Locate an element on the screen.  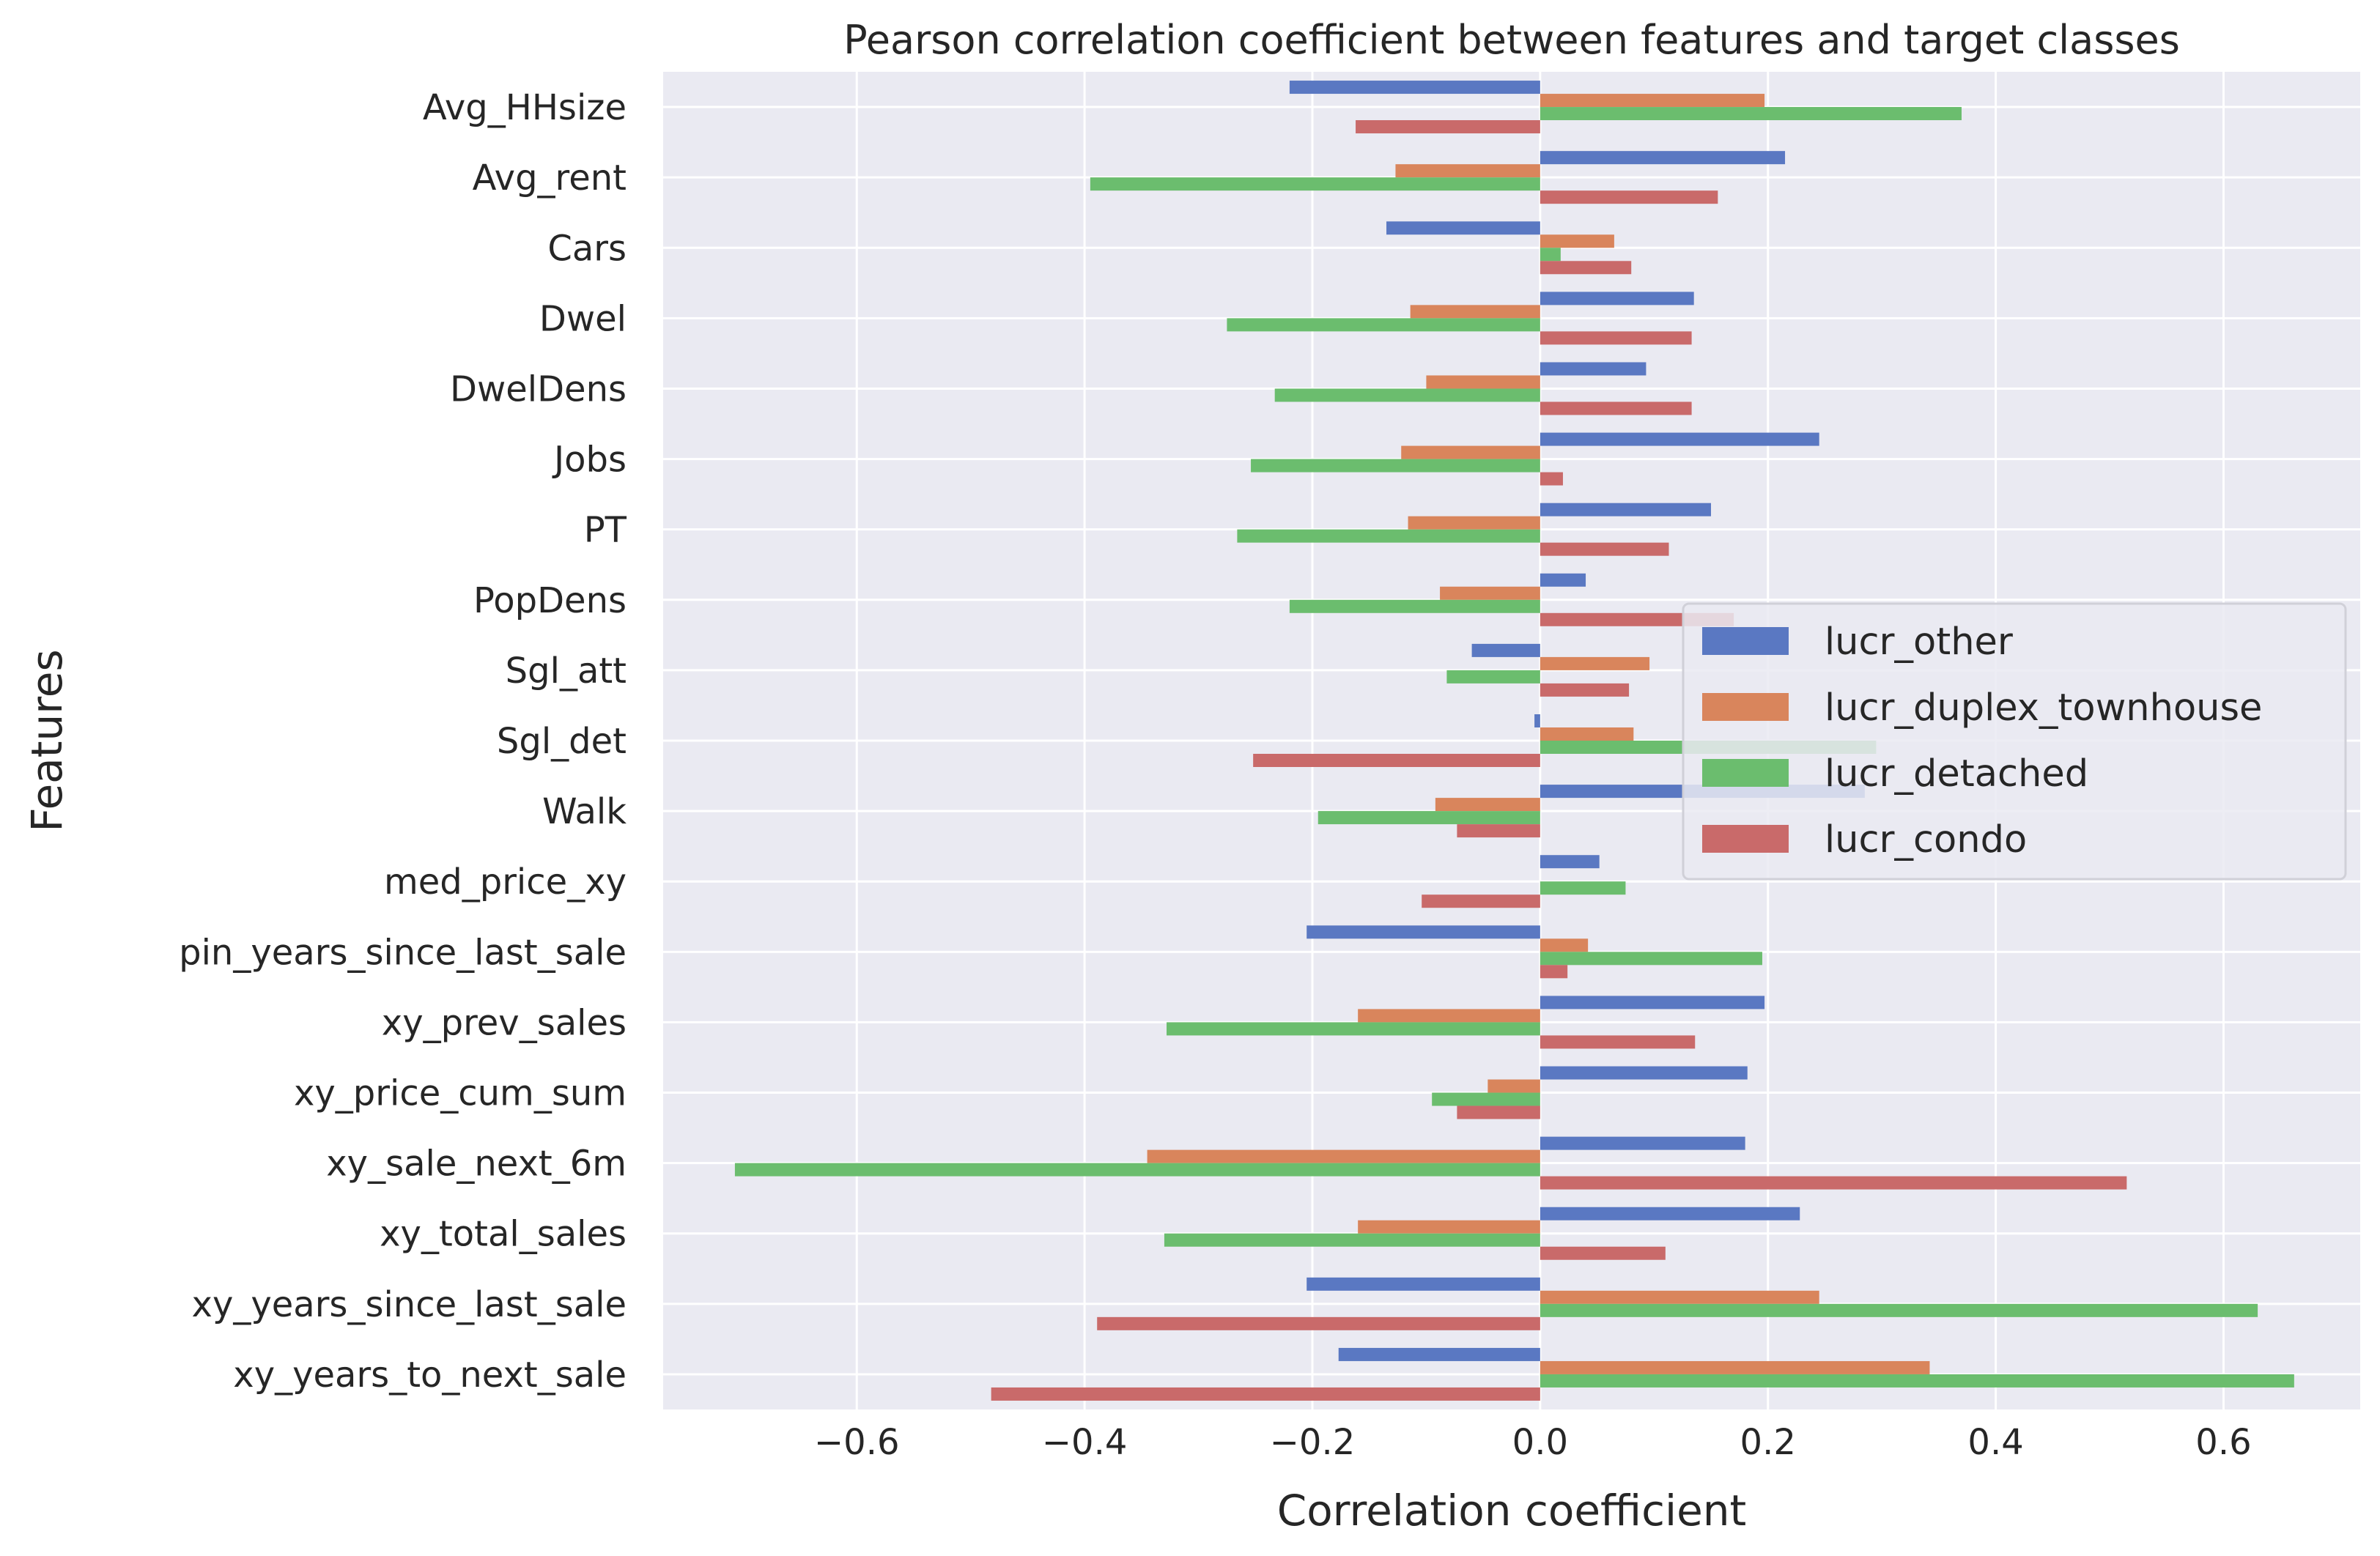
x-tick-label: 0.0 is located at coordinates (1540, 1442).